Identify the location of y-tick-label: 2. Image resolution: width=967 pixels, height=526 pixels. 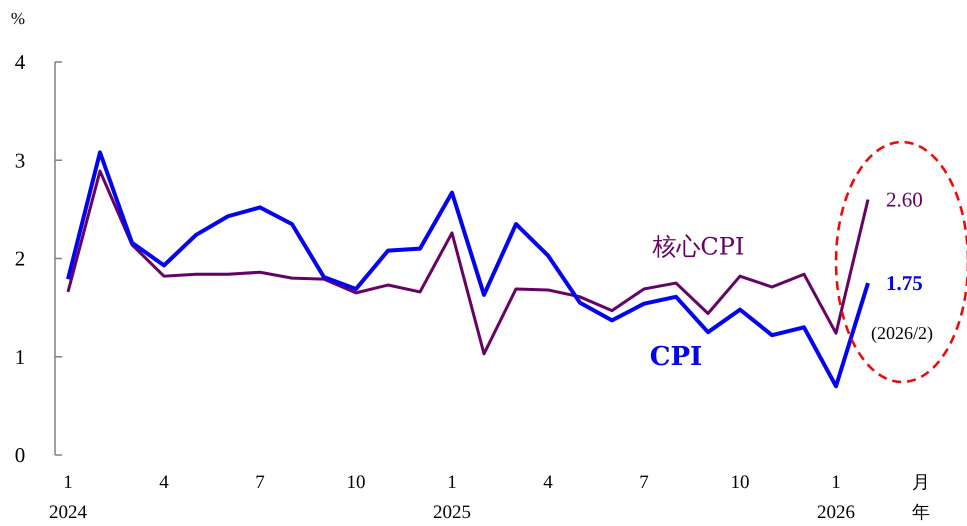
(20, 258).